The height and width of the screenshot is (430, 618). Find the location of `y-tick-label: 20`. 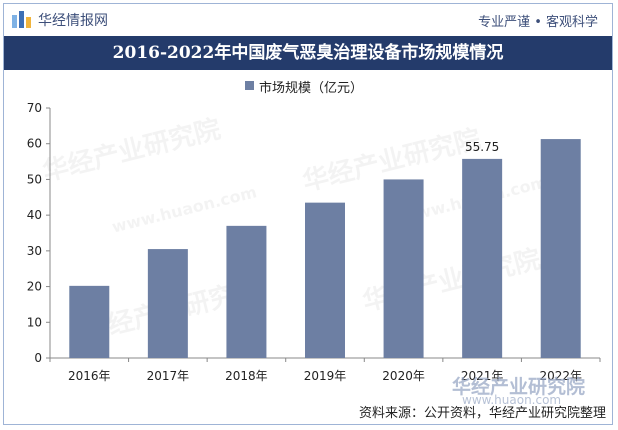

y-tick-label: 20 is located at coordinates (34, 287).